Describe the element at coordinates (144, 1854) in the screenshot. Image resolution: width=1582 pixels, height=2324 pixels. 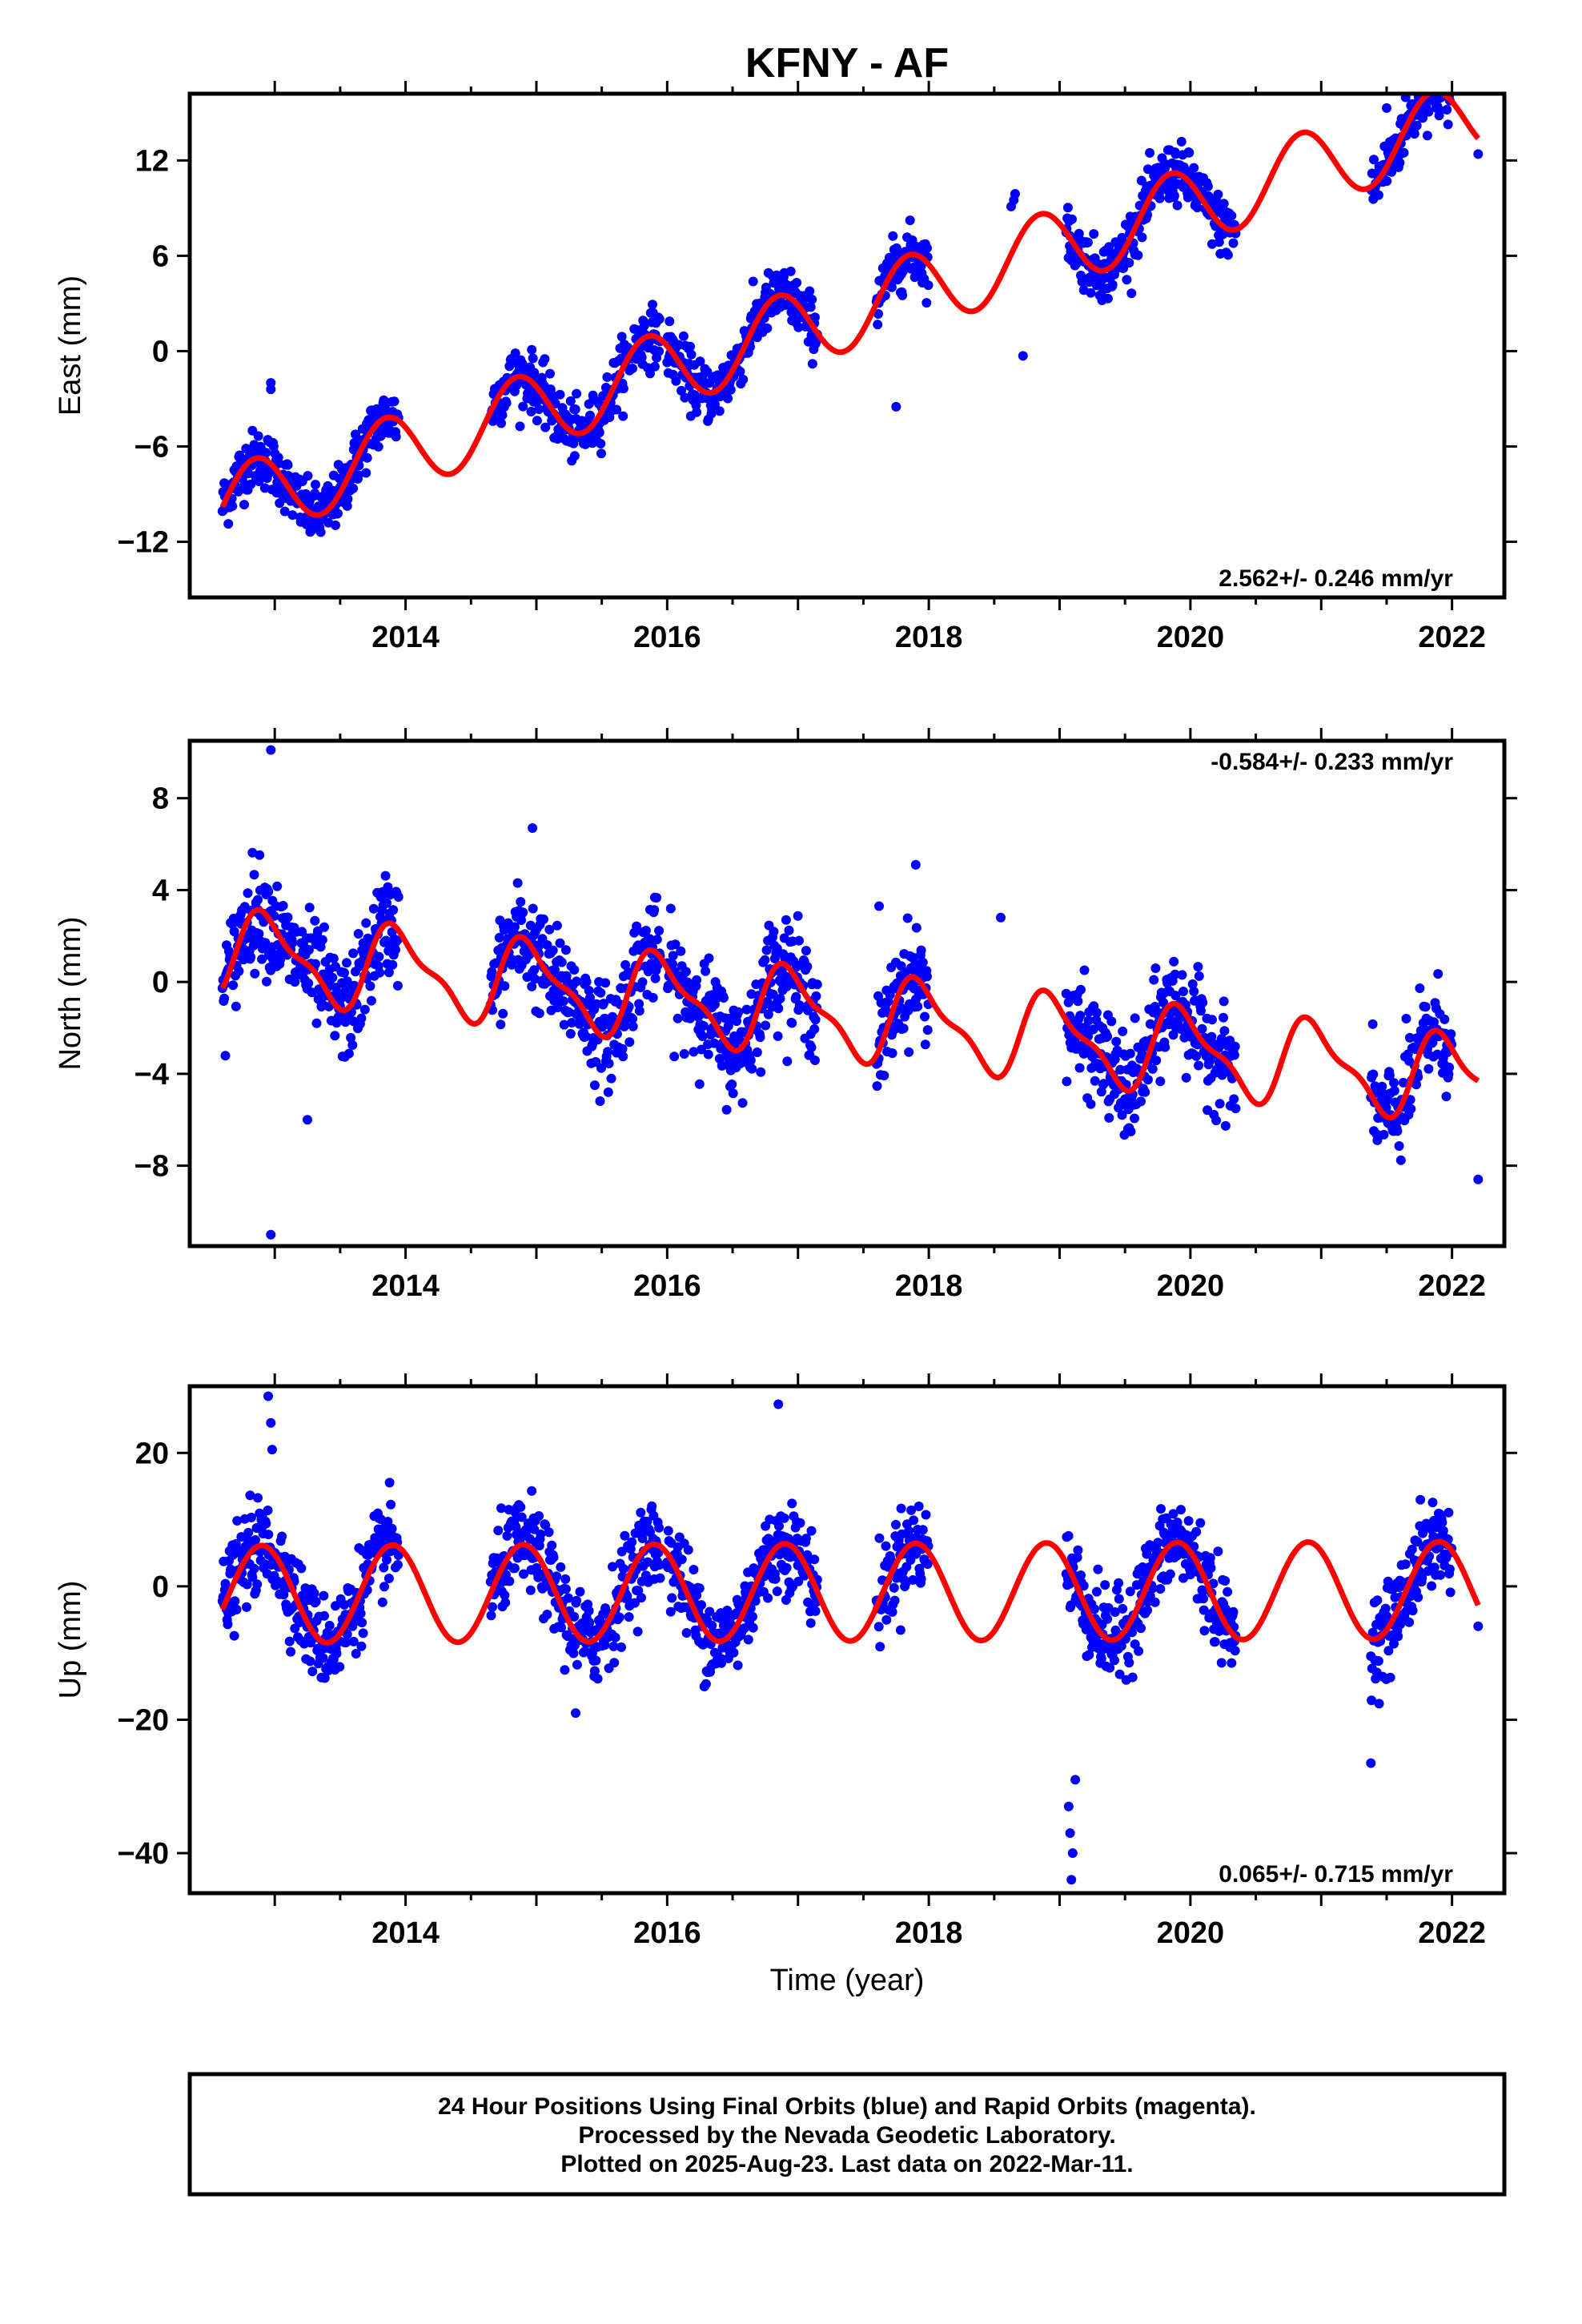
I see `y-tick-label: −40` at that location.